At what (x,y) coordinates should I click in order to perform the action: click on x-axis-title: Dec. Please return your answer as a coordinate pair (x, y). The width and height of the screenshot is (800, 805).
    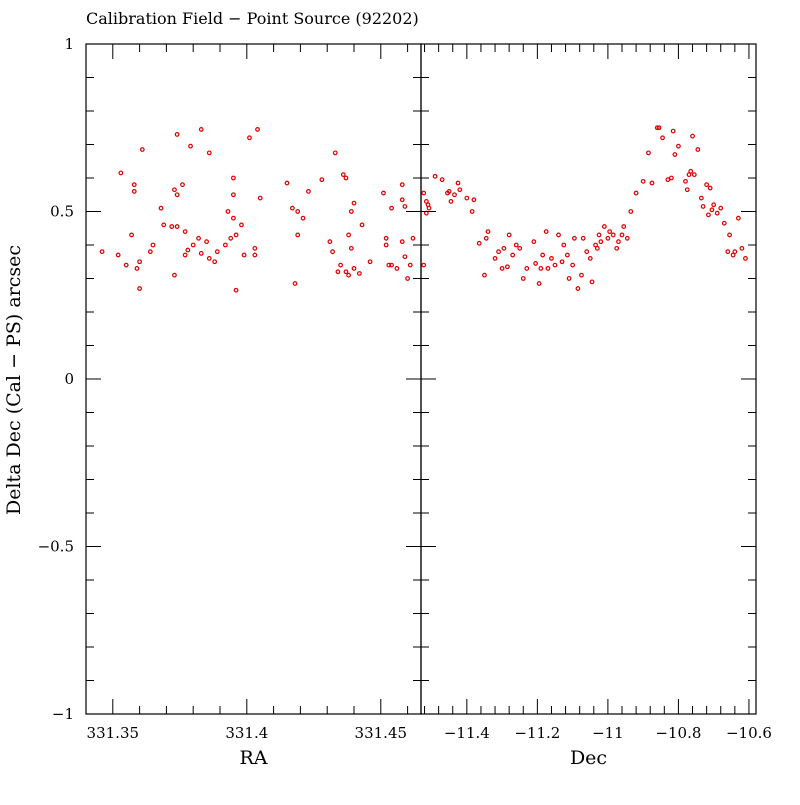
    Looking at the image, I should click on (588, 758).